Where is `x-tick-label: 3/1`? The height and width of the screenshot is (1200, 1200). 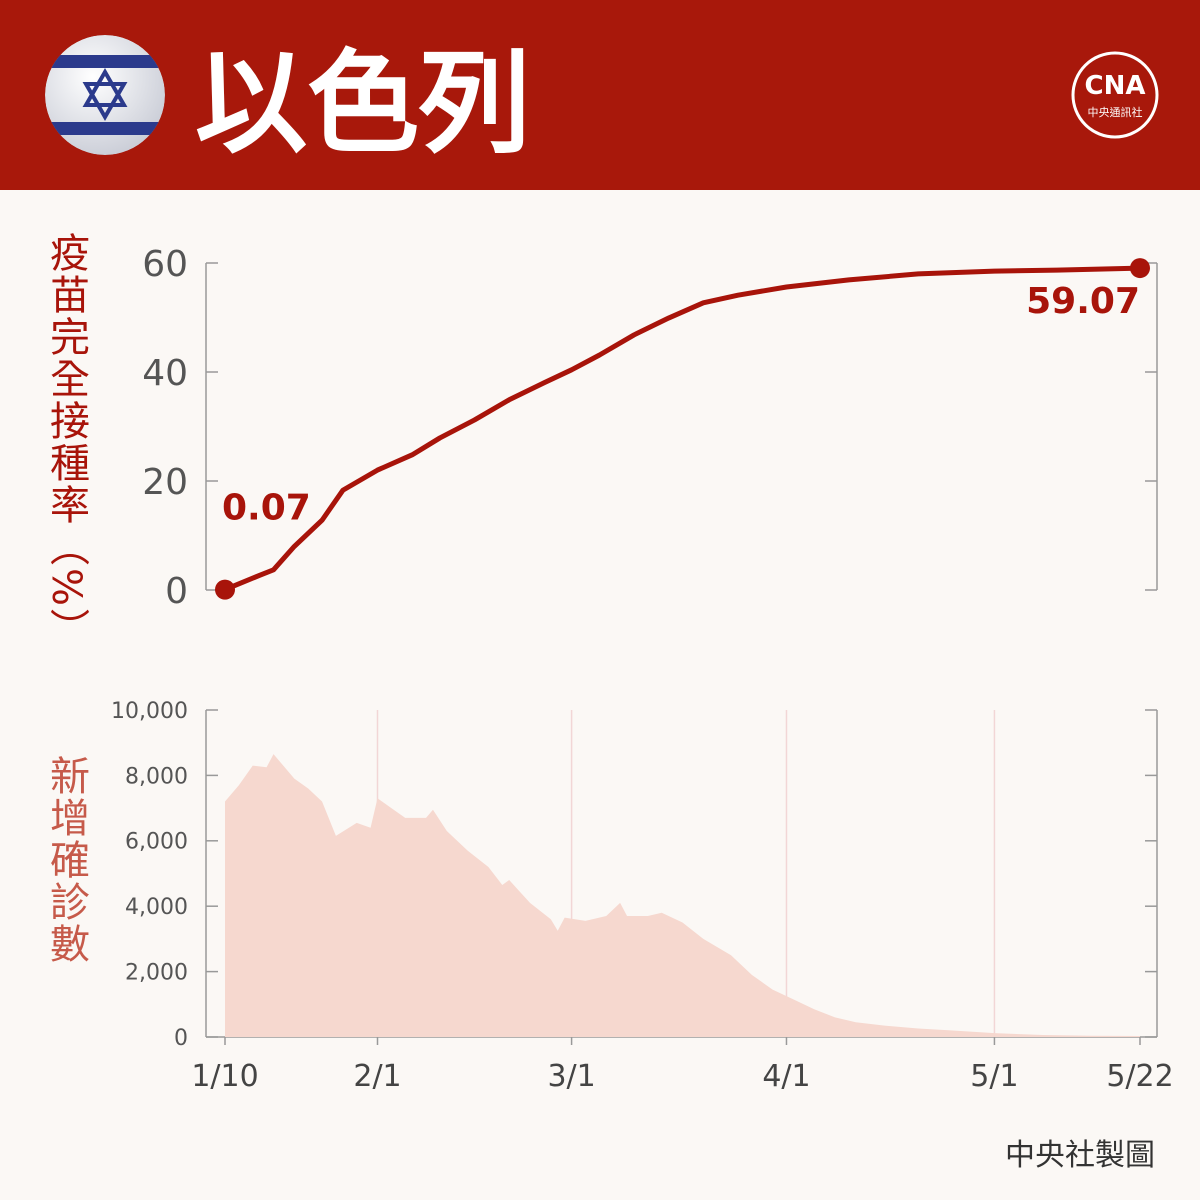
x-tick-label: 3/1 is located at coordinates (571, 1076).